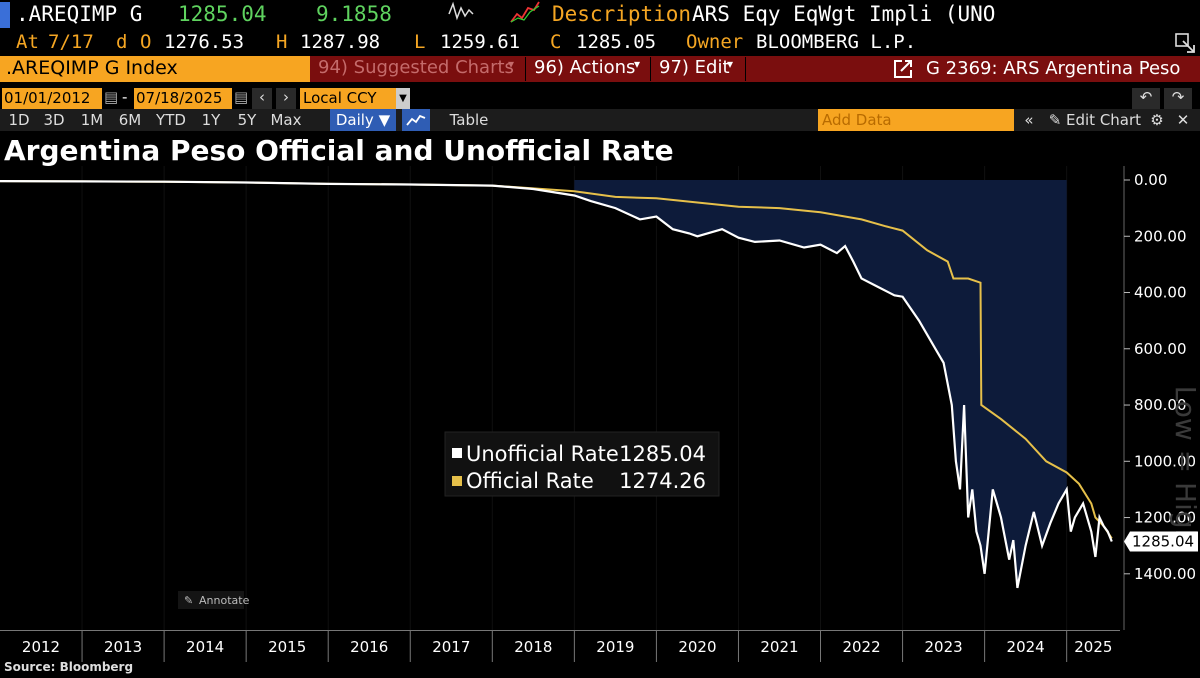  Describe the element at coordinates (1104, 120) in the screenshot. I see `edit-chart-button: Edit Chart` at that location.